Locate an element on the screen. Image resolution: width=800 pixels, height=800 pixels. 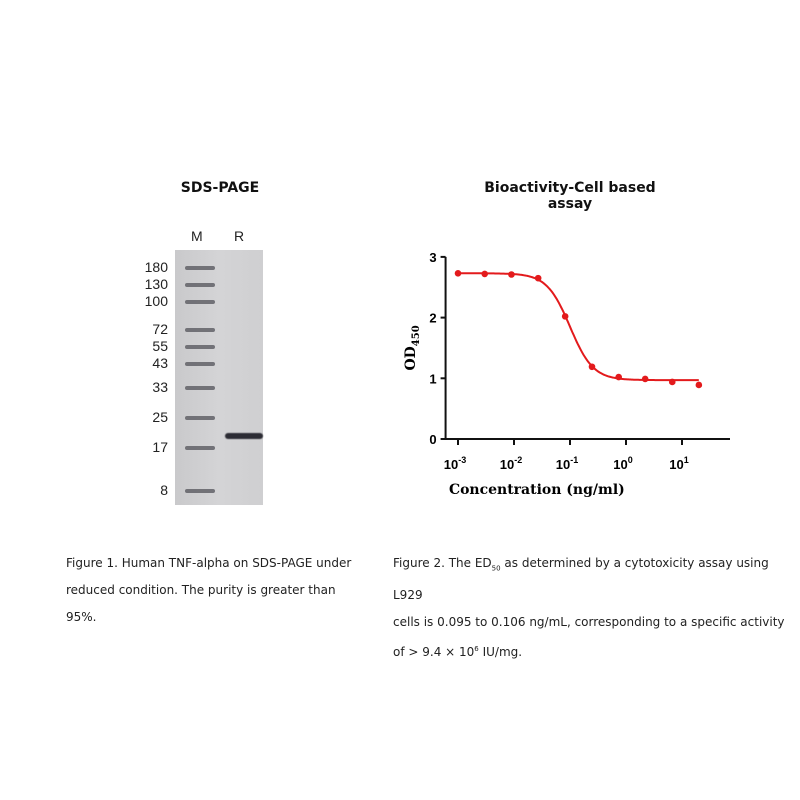
marker-label: 43 is located at coordinates (160, 363).